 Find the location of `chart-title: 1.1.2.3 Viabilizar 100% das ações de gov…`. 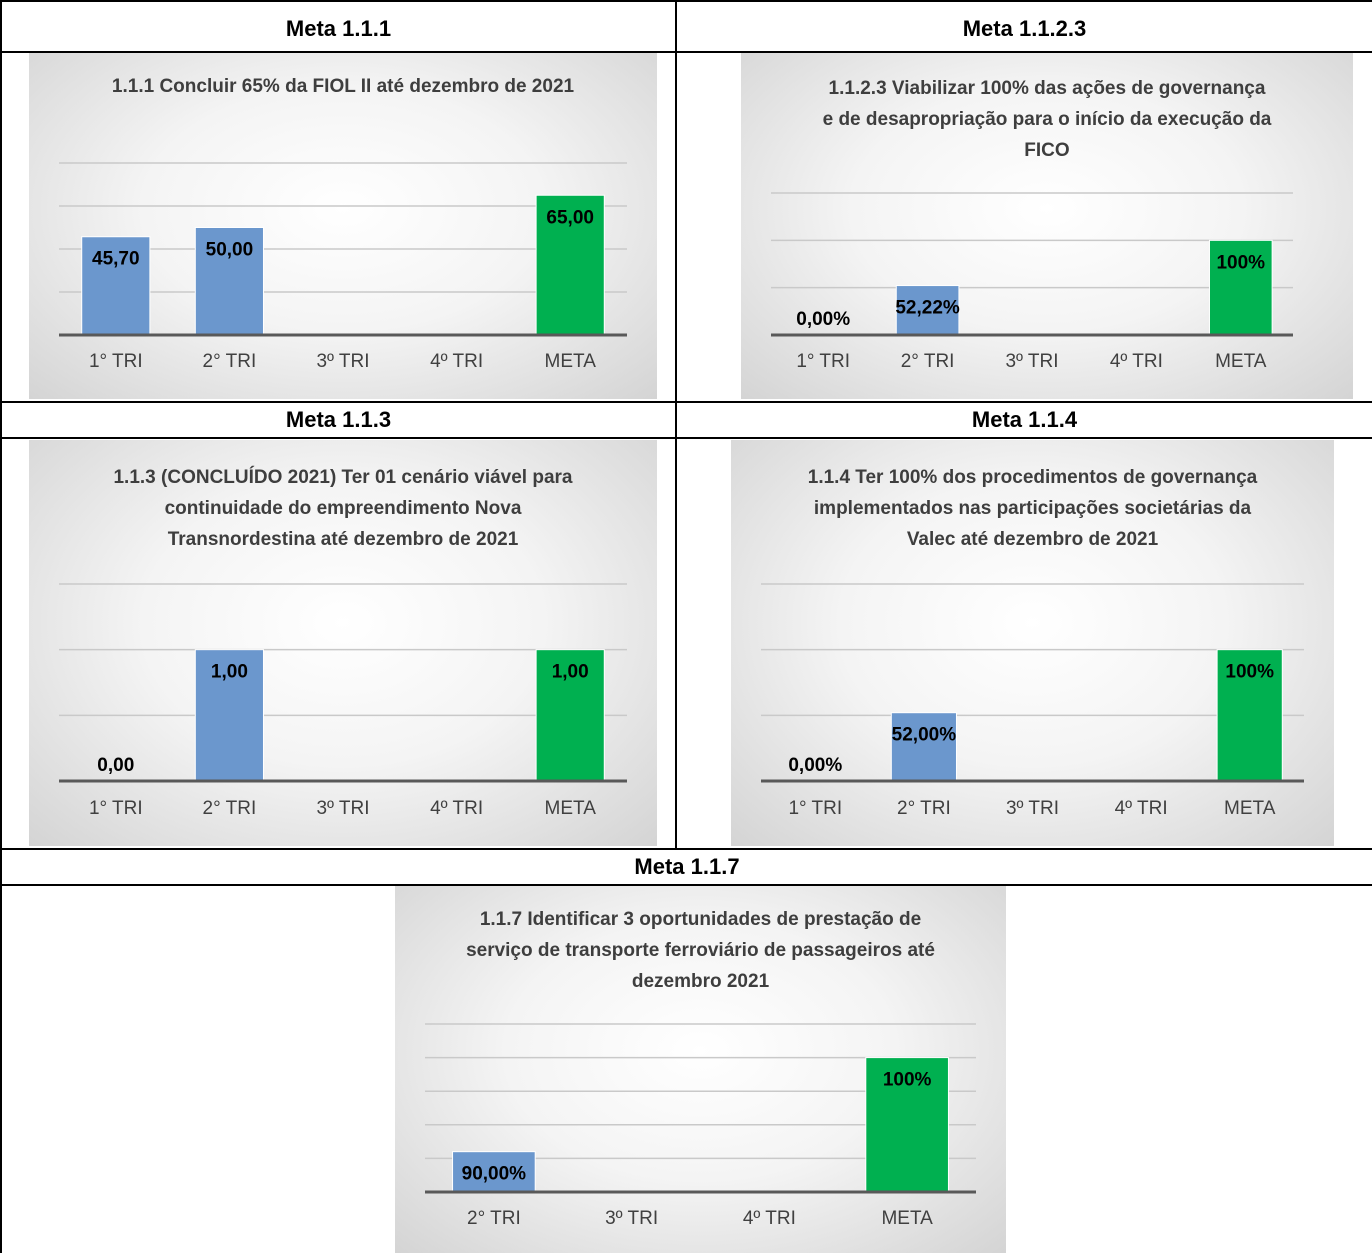

chart-title: 1.1.2.3 Viabilizar 100% das ações de gov… is located at coordinates (1047, 119).